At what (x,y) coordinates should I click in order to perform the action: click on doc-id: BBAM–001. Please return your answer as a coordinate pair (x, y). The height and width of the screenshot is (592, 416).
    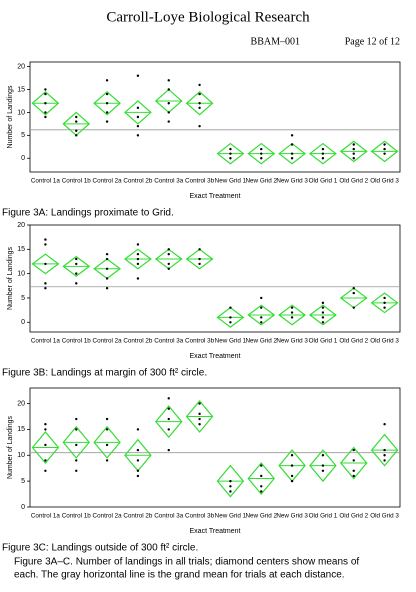
    Looking at the image, I should click on (275, 41).